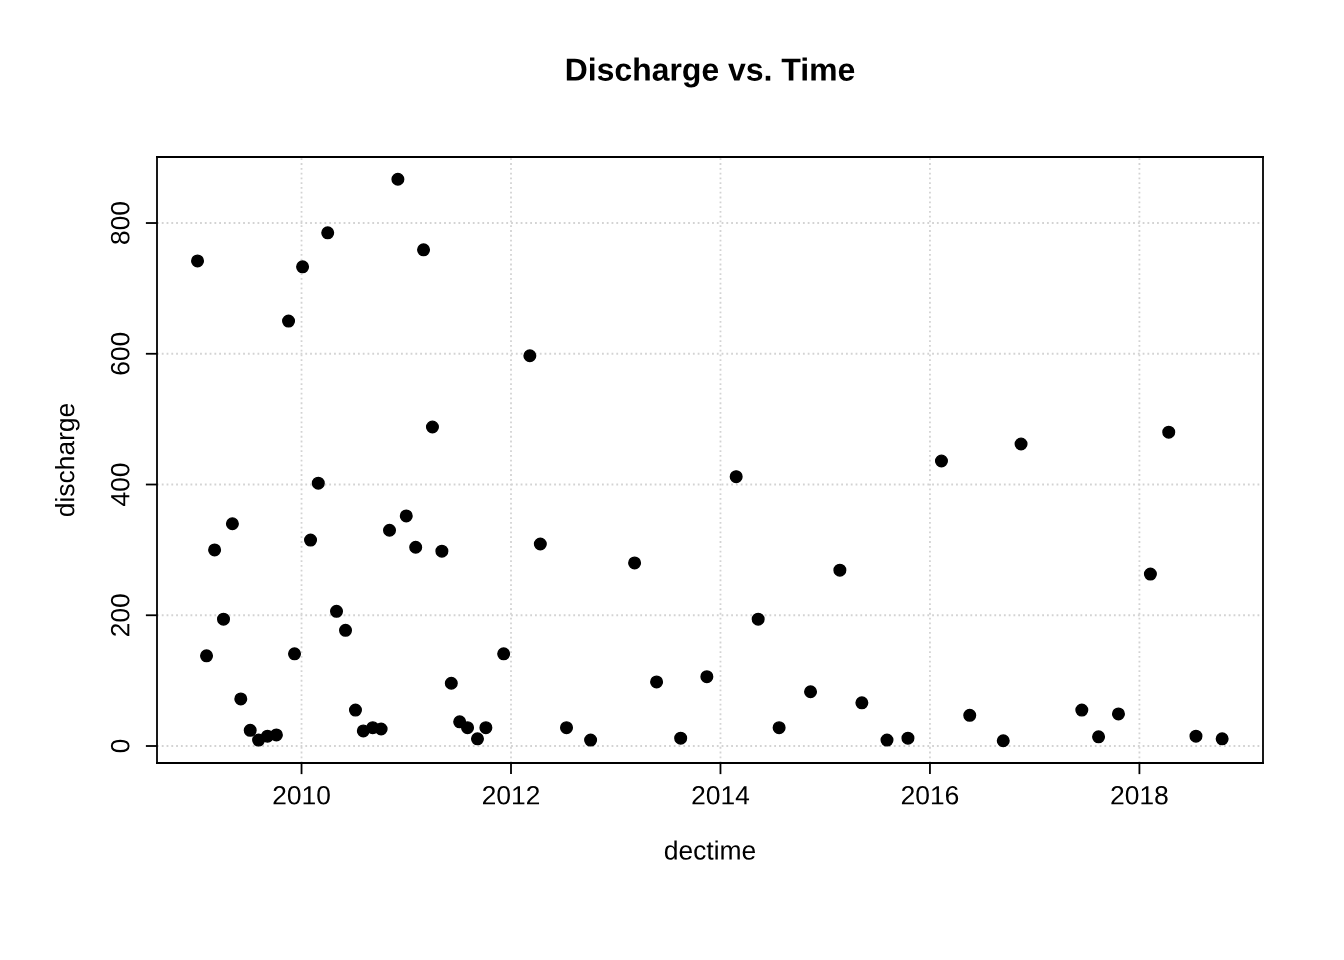 This screenshot has height=960, width=1344. Describe the element at coordinates (120, 615) in the screenshot. I see `y-tick-label: 200` at that location.